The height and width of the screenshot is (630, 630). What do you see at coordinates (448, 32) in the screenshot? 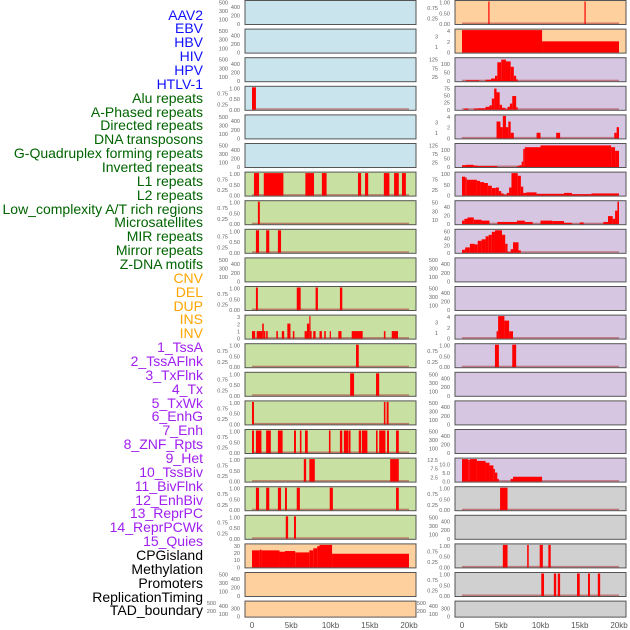
I see `y-tick-label: 4` at bounding box center [448, 32].